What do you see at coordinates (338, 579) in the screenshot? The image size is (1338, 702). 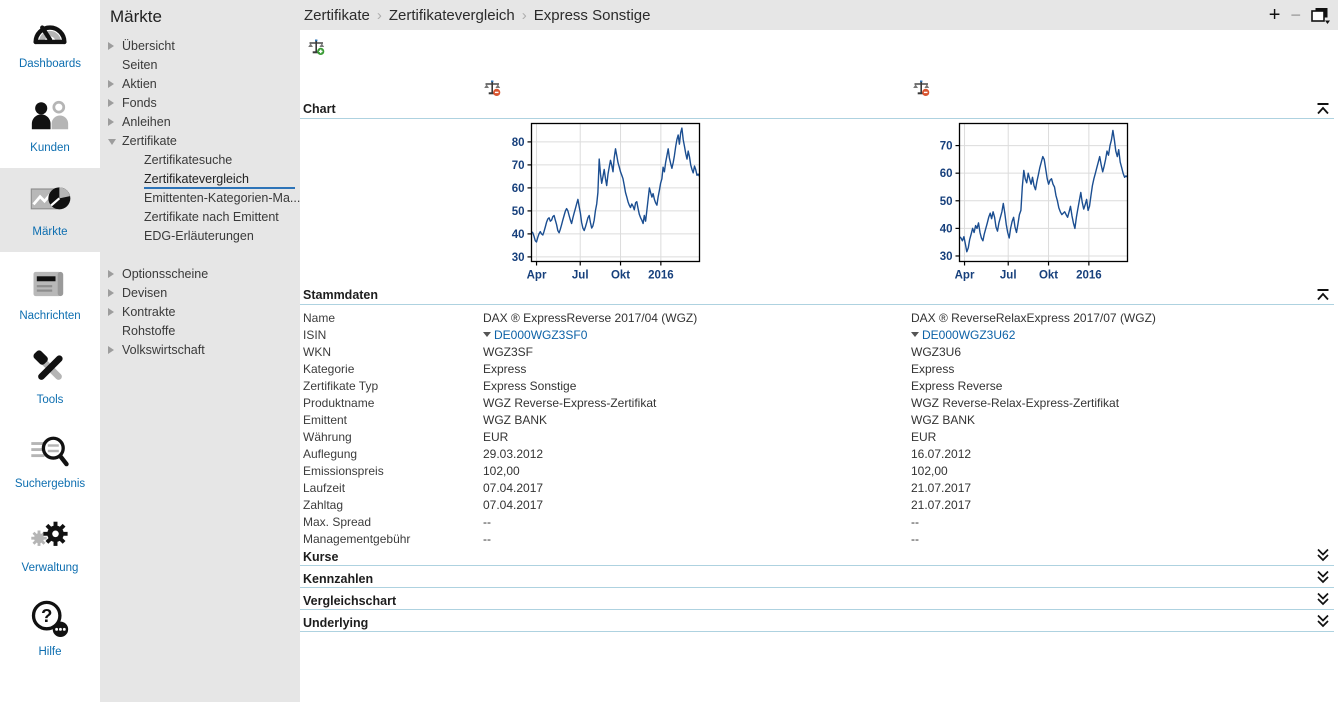 I see `section-title: Kennzahlen` at bounding box center [338, 579].